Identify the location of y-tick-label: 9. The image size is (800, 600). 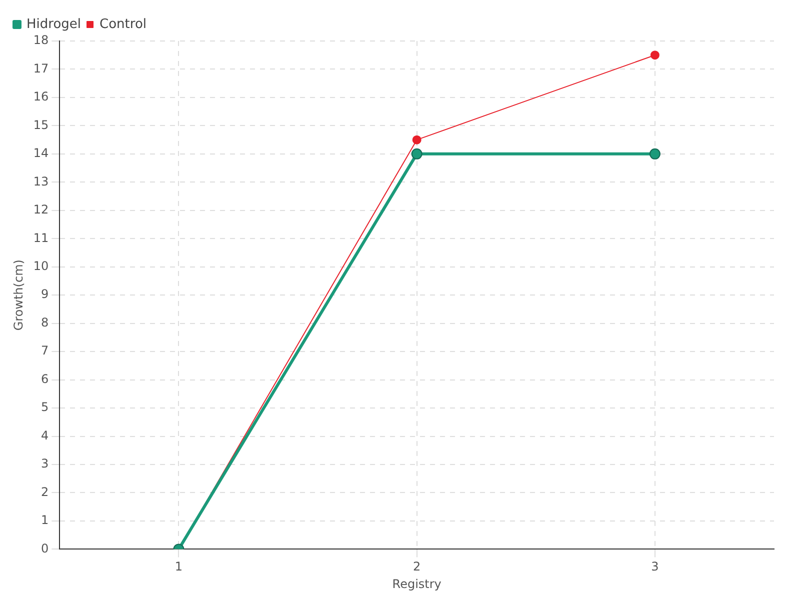
(45, 294).